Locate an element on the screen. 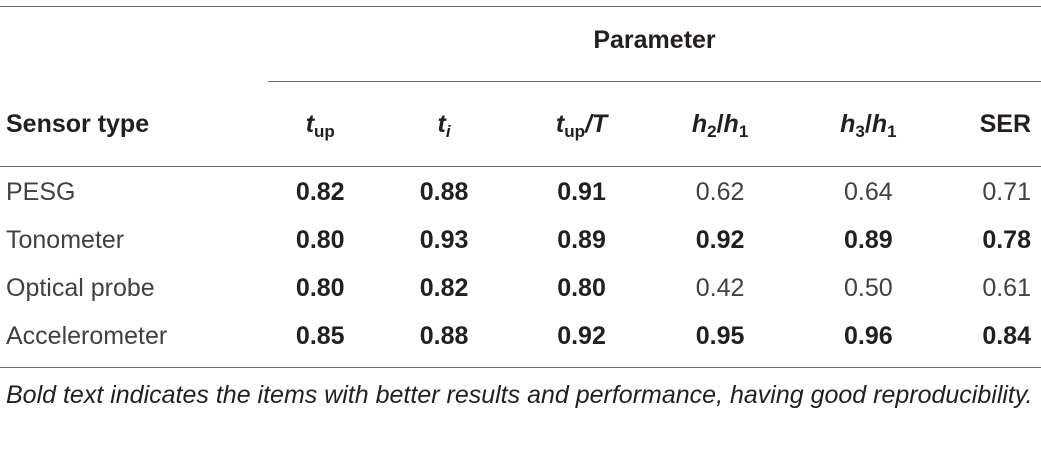  sensor-type-cell: Accelerometer is located at coordinates (87, 335).